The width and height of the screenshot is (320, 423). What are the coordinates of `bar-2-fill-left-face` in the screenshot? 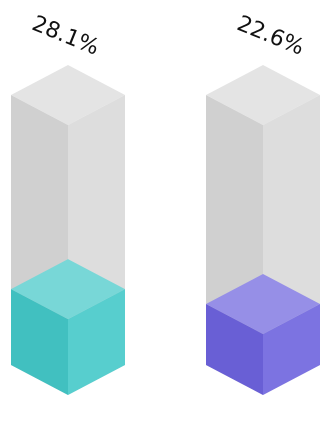 It's located at (234, 349).